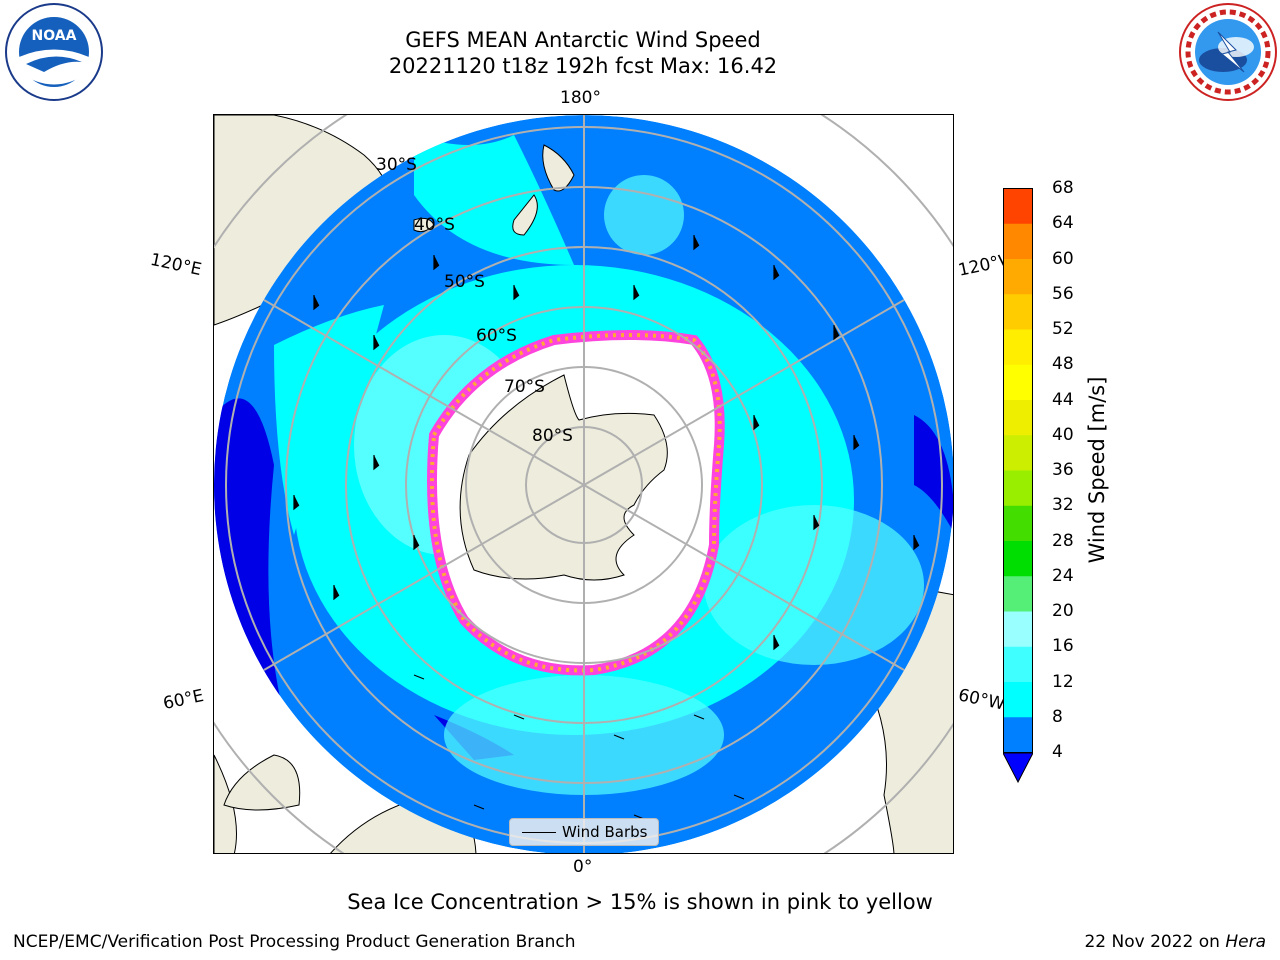 This screenshot has width=1280, height=960. Describe the element at coordinates (1063, 646) in the screenshot. I see `colorbar-tick-label: 16` at that location.